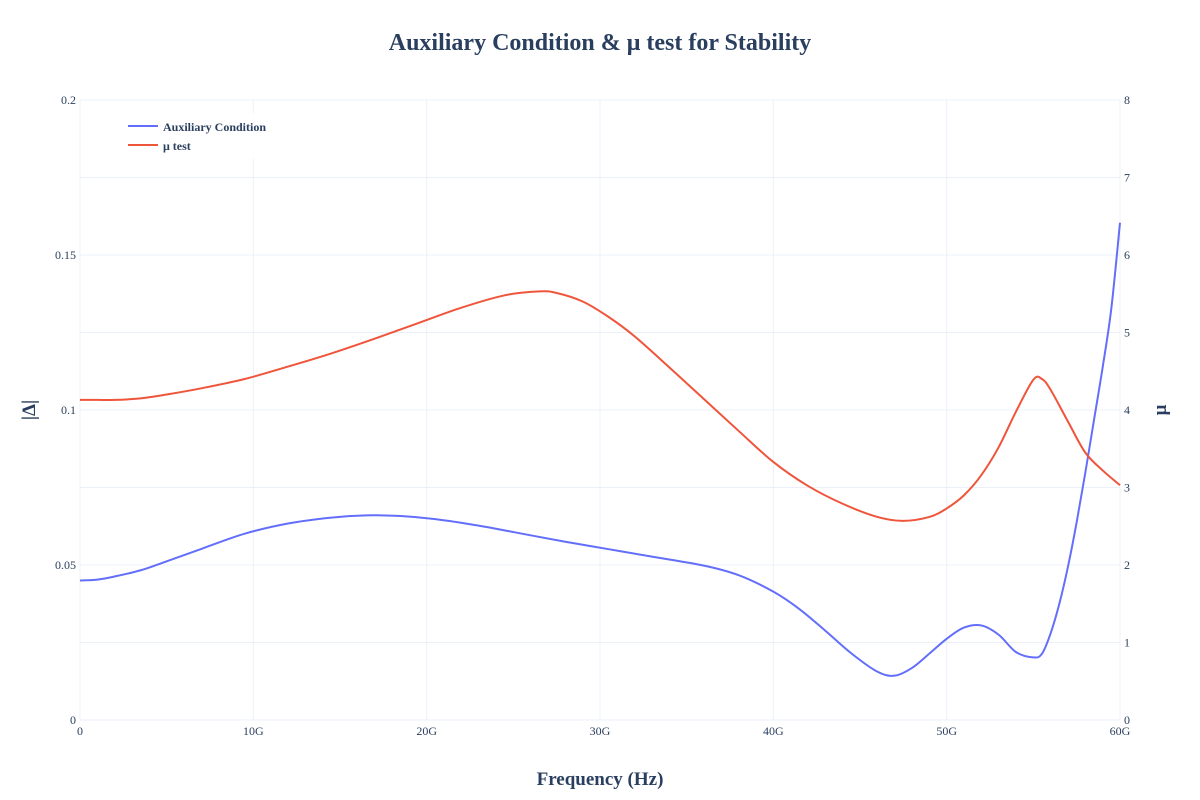 The image size is (1200, 800). Describe the element at coordinates (773, 731) in the screenshot. I see `x-tick-label: 40G` at that location.